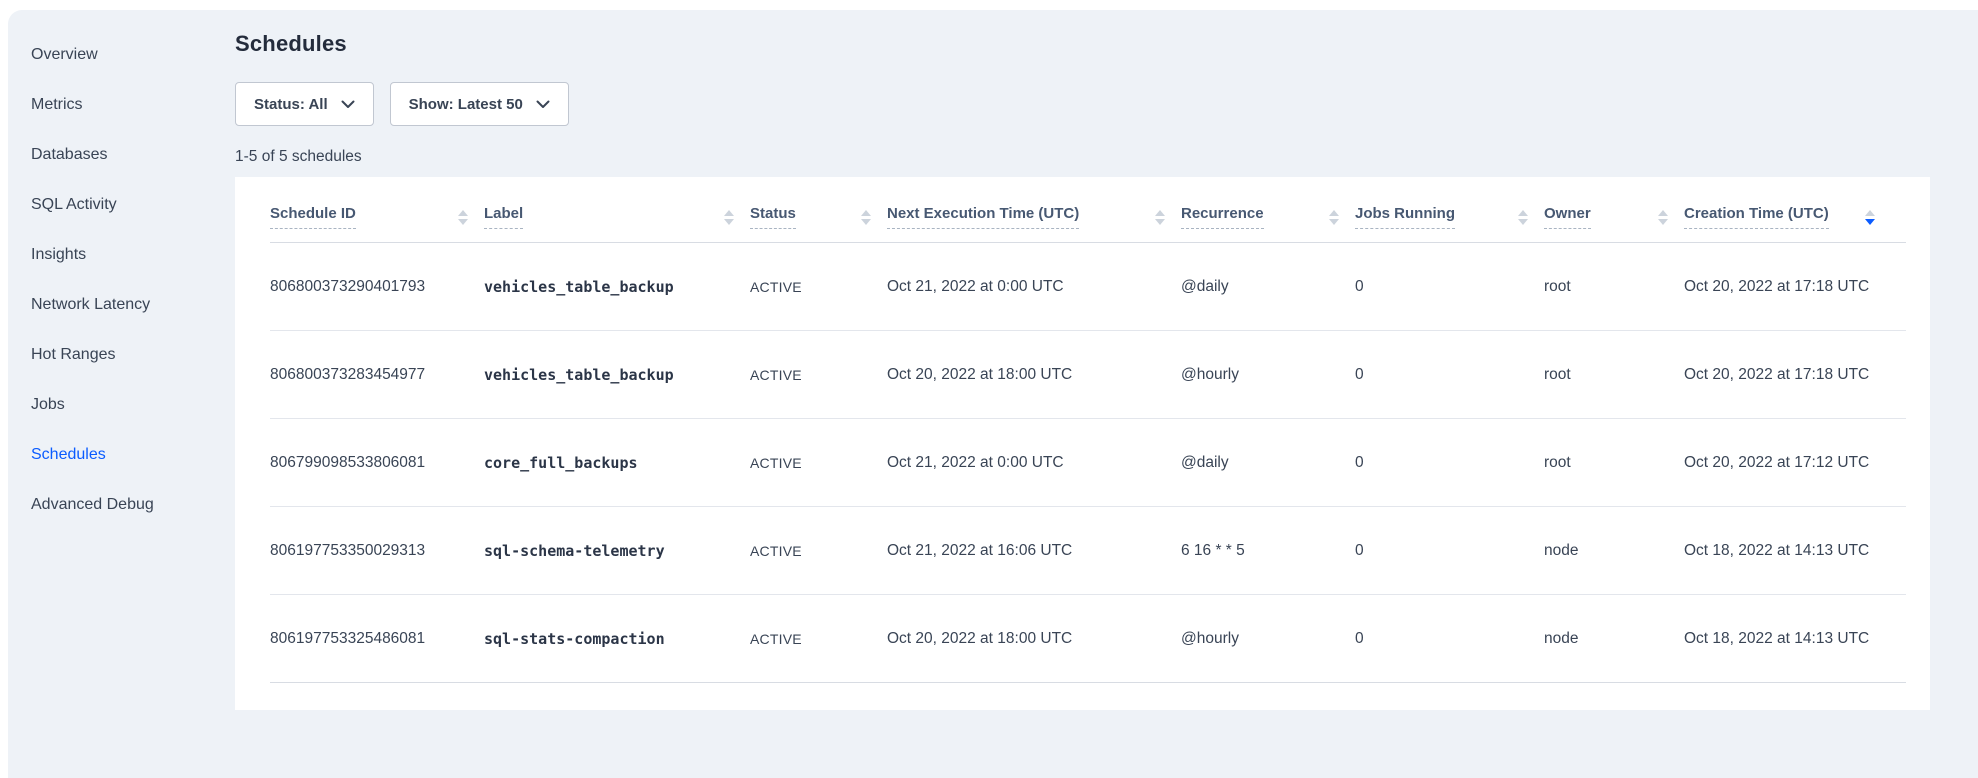 The height and width of the screenshot is (778, 1978). Describe the element at coordinates (617, 210) in the screenshot. I see `column-header-label: Label` at that location.